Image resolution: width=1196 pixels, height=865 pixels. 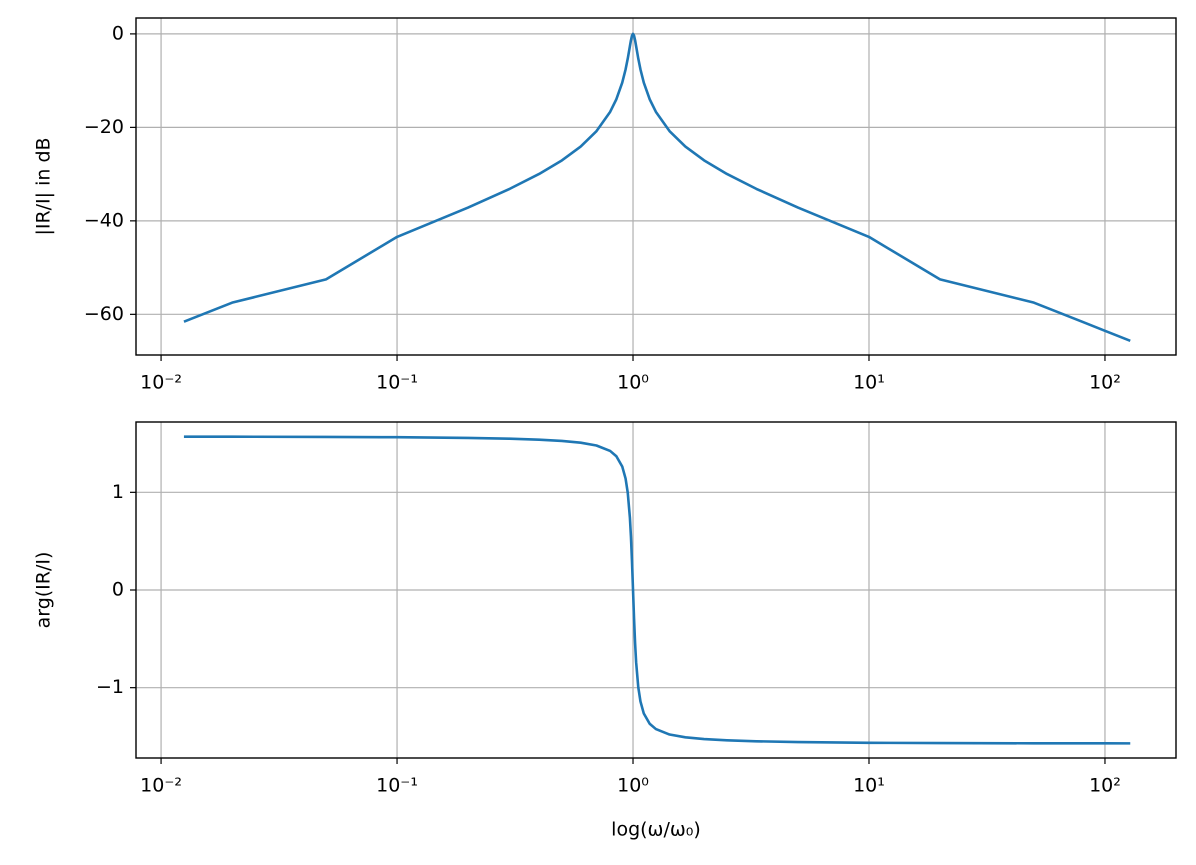 What do you see at coordinates (104, 220) in the screenshot?
I see `y-tick-label: −40` at bounding box center [104, 220].